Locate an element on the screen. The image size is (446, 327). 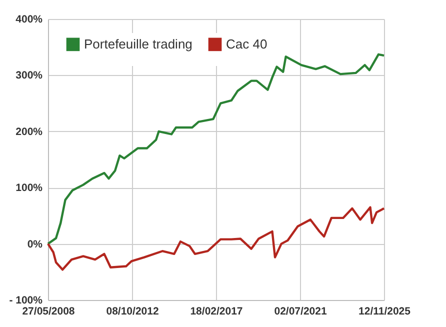
x-tick-label: 12/11/2025 is located at coordinates (384, 312).